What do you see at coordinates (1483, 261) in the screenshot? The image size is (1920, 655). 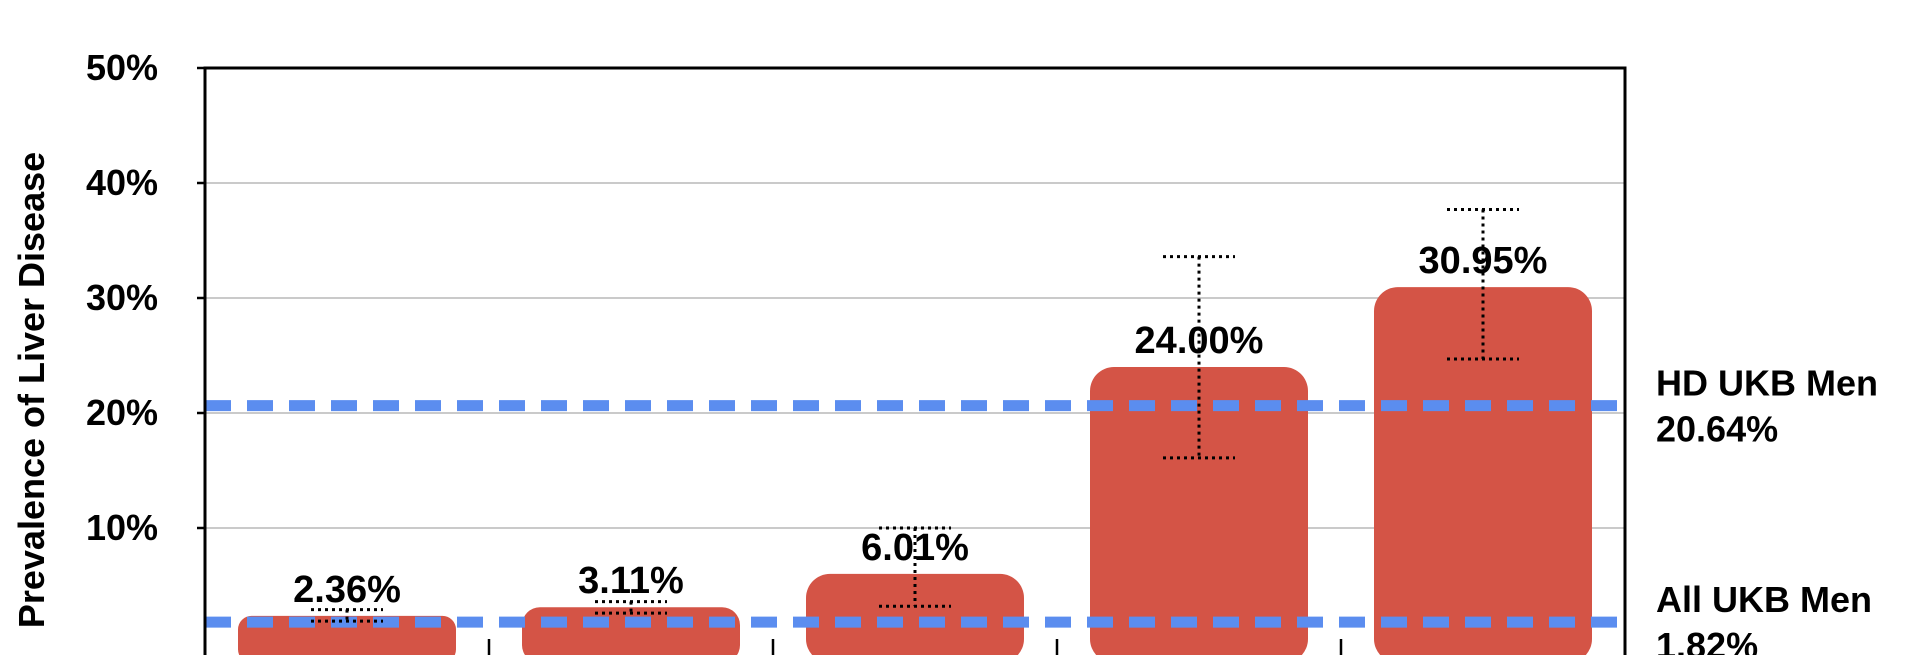 I see `data-label: 30.95%` at bounding box center [1483, 261].